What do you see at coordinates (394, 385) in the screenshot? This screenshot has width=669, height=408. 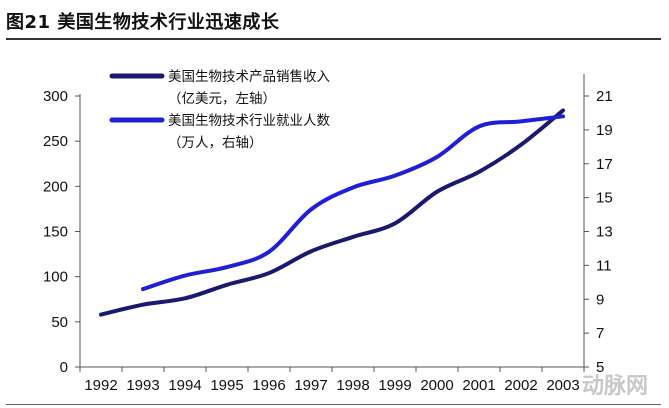 I see `x-tick-label-7: 1999` at bounding box center [394, 385].